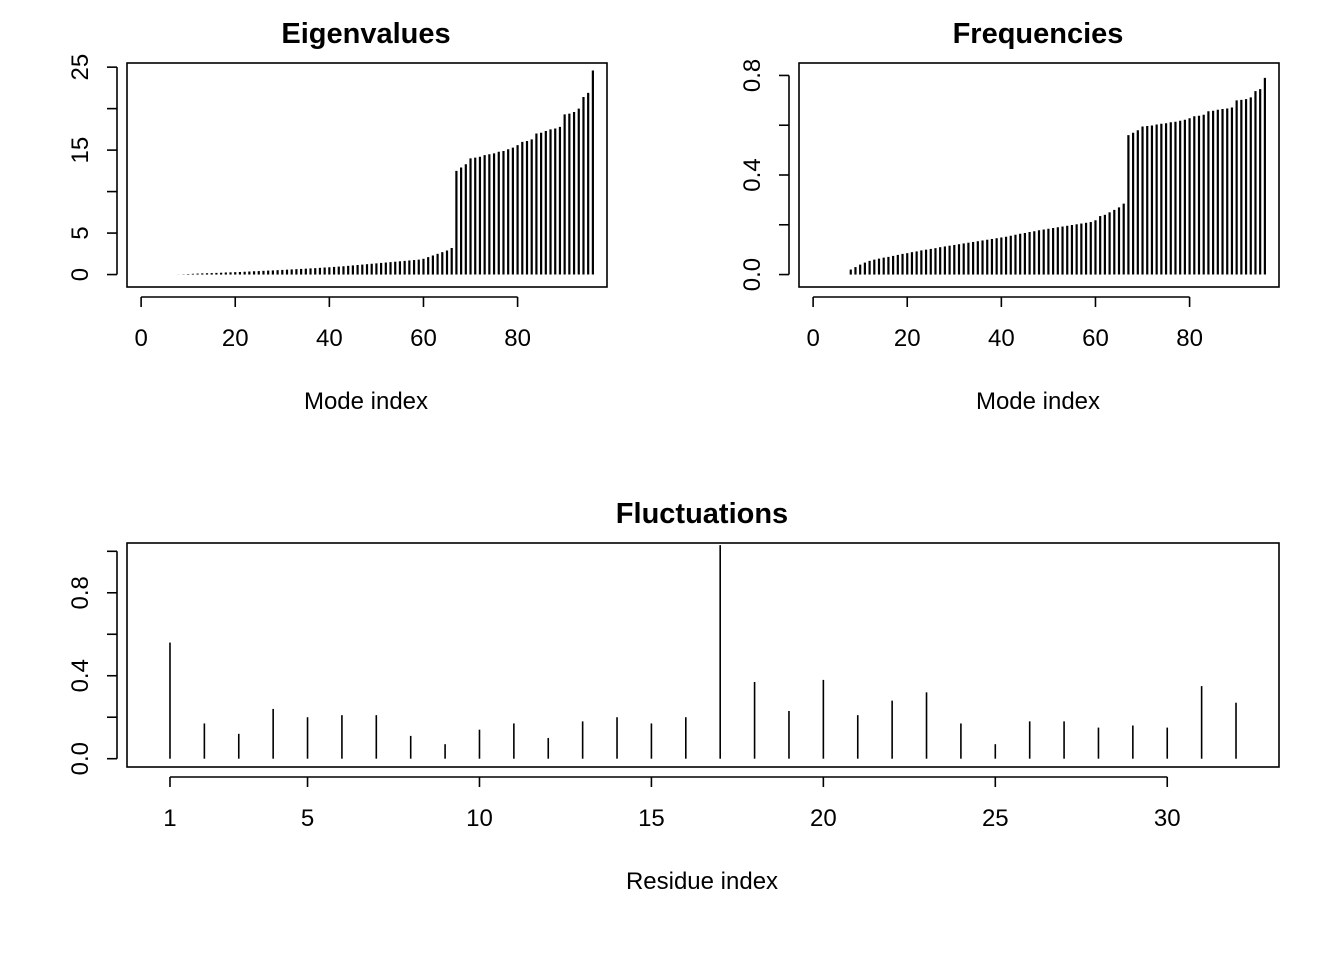 This screenshot has height=960, width=1344. I want to click on eigenvalues-x-tick-label: 0, so click(140, 338).